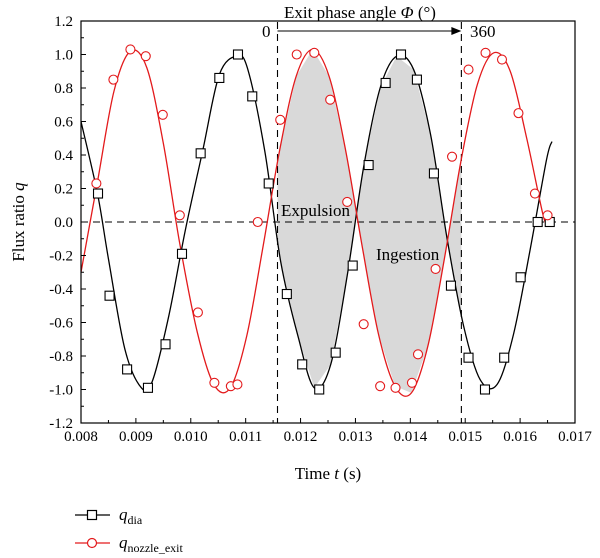  What do you see at coordinates (575, 437) in the screenshot?
I see `x-tick-label: 0.017` at bounding box center [575, 437].